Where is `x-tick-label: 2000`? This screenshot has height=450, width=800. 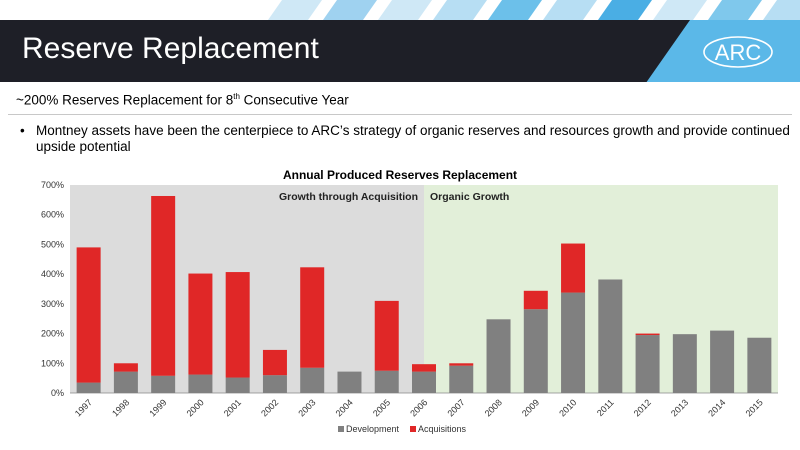
x-tick-label: 2000 is located at coordinates (195, 407).